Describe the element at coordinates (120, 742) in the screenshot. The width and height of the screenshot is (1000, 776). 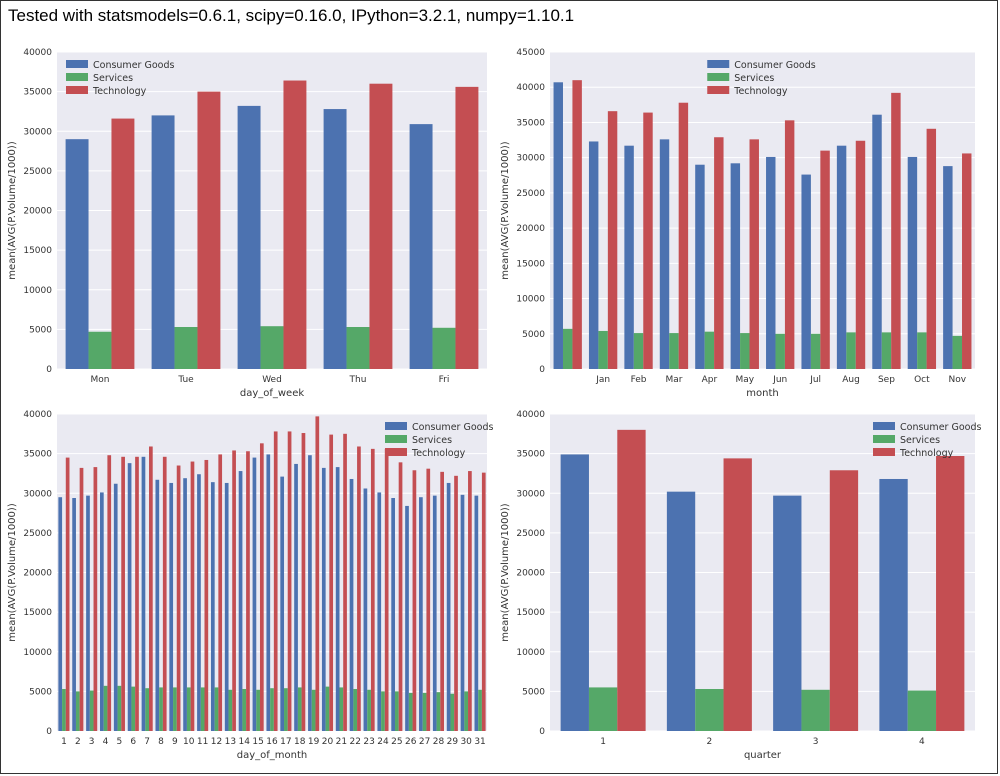
I see `x-tick-label: 5` at that location.